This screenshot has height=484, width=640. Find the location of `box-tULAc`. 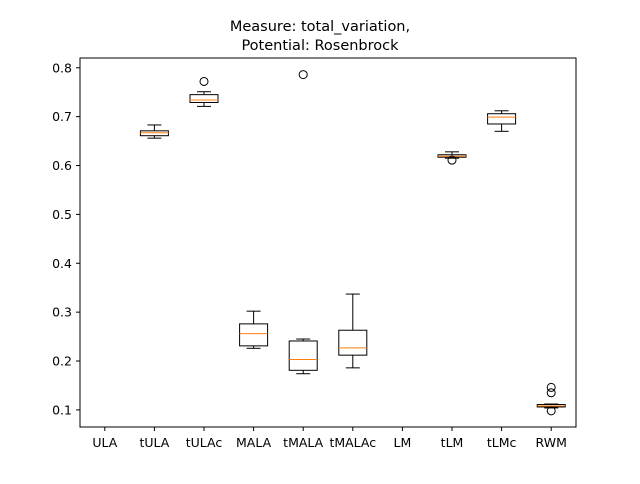

box-tULAc is located at coordinates (204, 91).